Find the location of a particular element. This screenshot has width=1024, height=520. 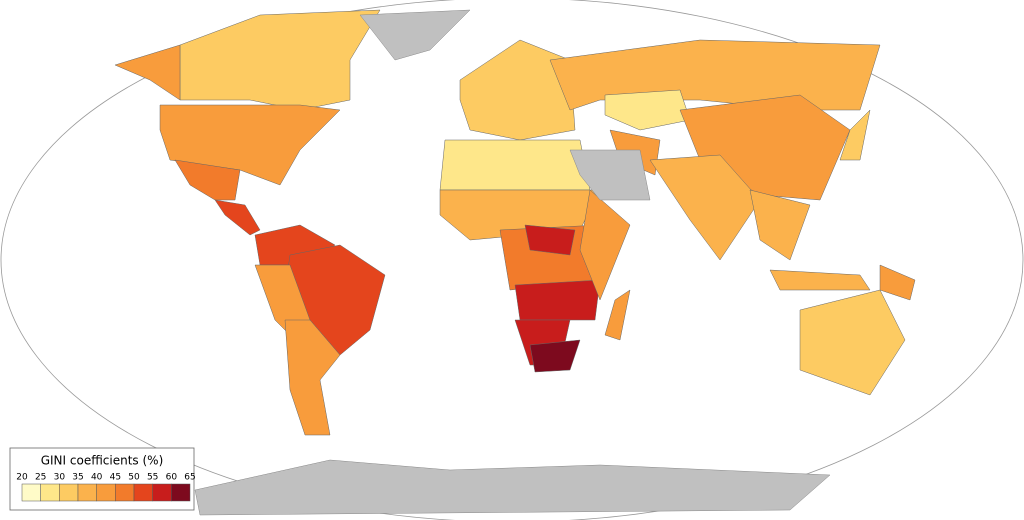

legend-tick-label: 25 is located at coordinates (40, 478).